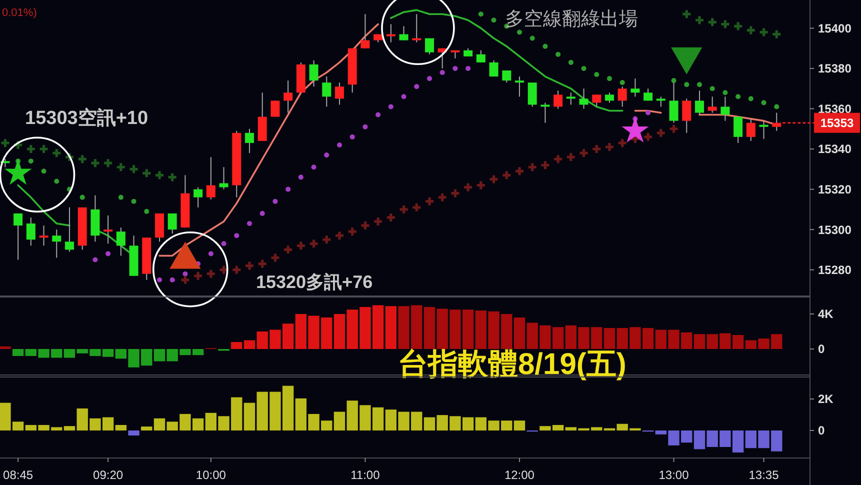 The width and height of the screenshot is (861, 485). Describe the element at coordinates (835, 229) in the screenshot. I see `y-tick-label: 15300` at that location.